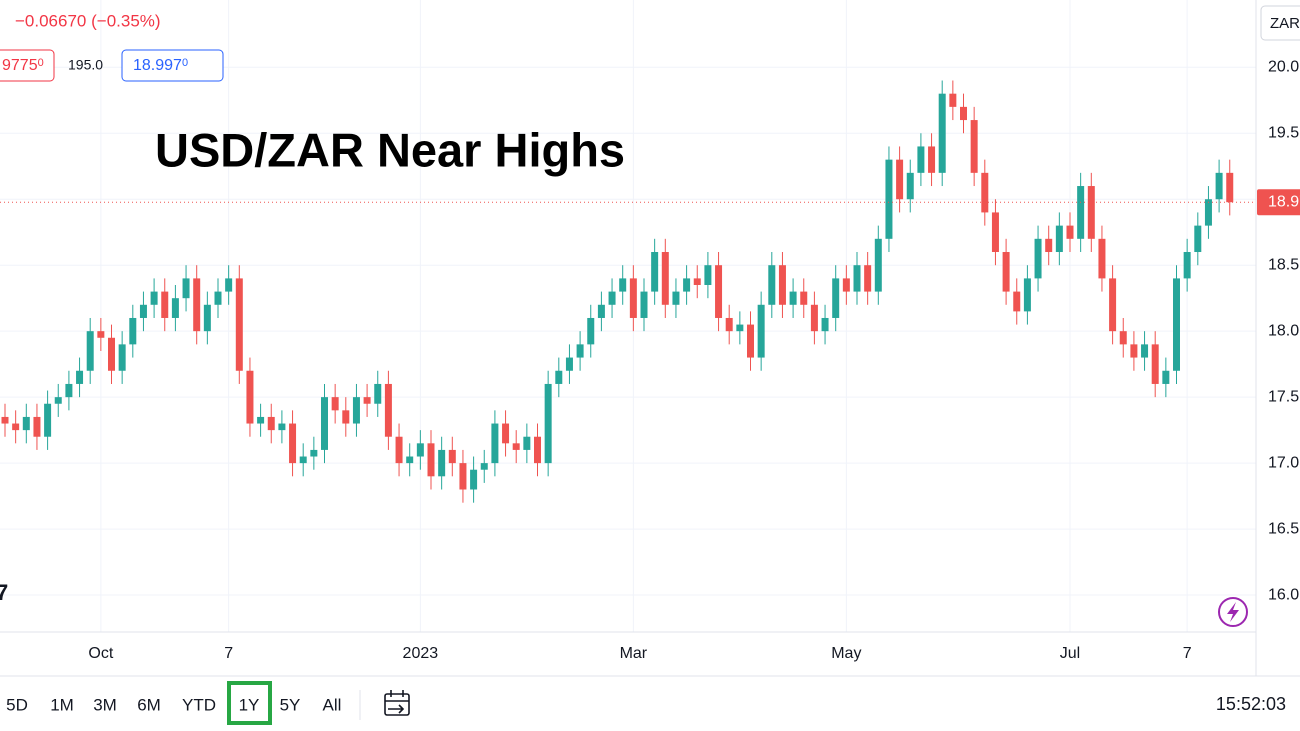 This screenshot has width=1300, height=731. Describe the element at coordinates (105, 704) in the screenshot. I see `range-button: 3M` at that location.